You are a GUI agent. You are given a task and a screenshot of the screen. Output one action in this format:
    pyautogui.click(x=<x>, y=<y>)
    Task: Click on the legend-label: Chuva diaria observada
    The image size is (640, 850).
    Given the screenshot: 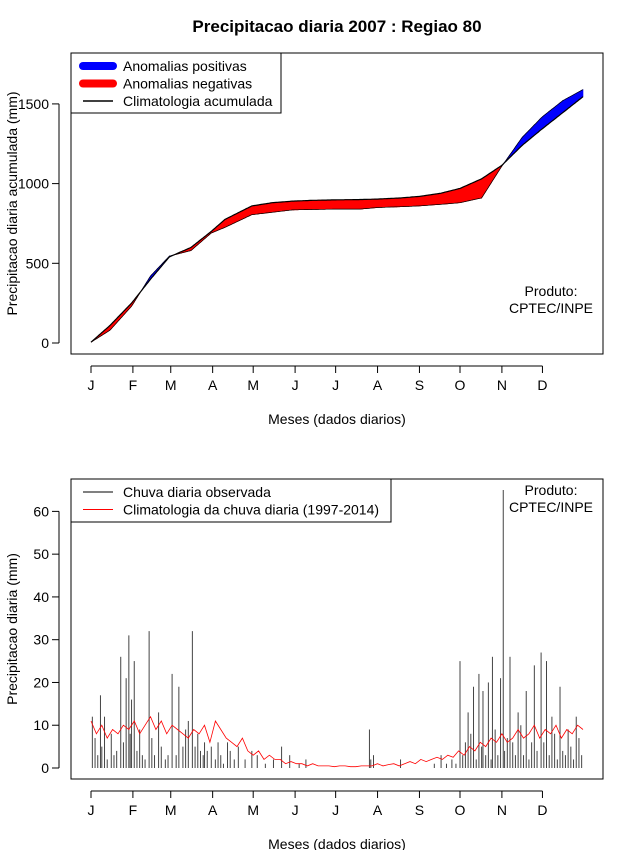 What is the action you would take?
    pyautogui.click(x=197, y=492)
    